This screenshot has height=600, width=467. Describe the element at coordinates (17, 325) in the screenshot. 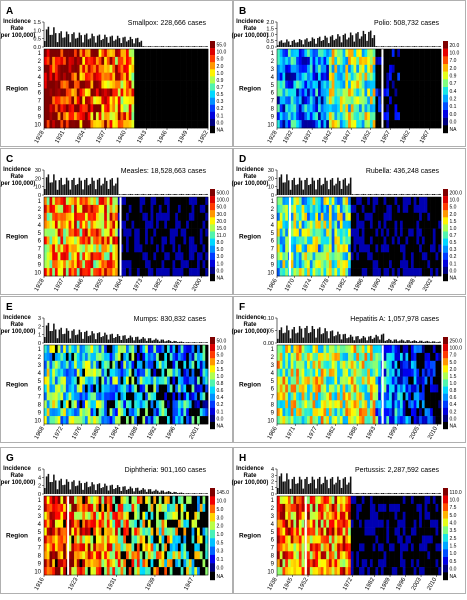

I see `incidence-label: Rate` at that location.